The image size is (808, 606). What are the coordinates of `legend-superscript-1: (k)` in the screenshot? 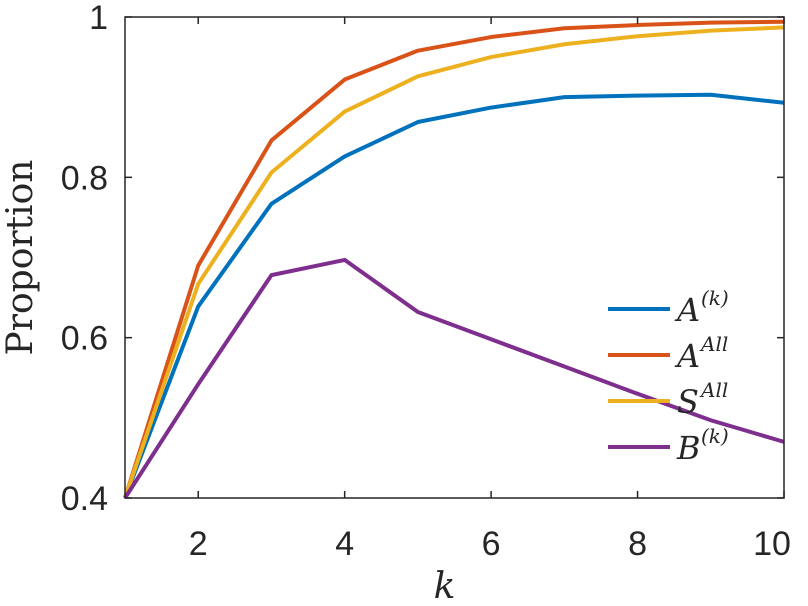 It's located at (715, 298).